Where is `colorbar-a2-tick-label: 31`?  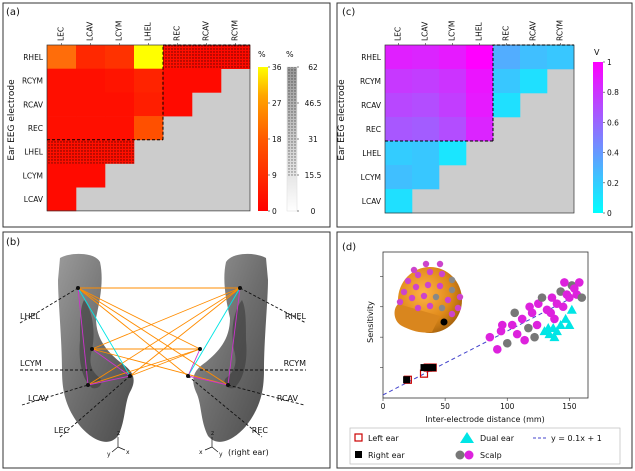 colorbar-a2-tick-label: 31 is located at coordinates (313, 139).